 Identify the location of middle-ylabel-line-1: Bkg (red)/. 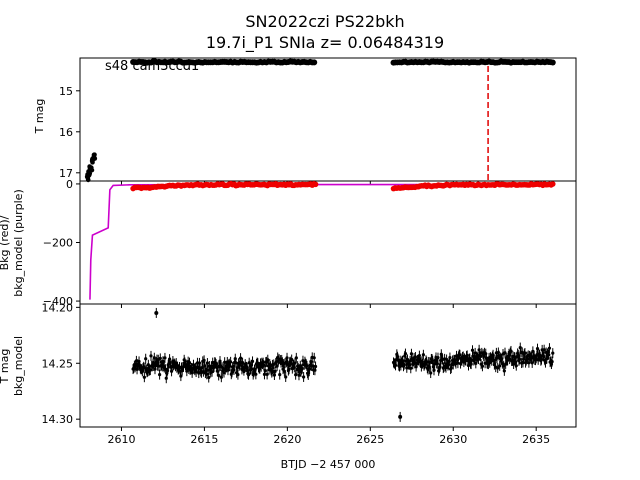
(5, 242).